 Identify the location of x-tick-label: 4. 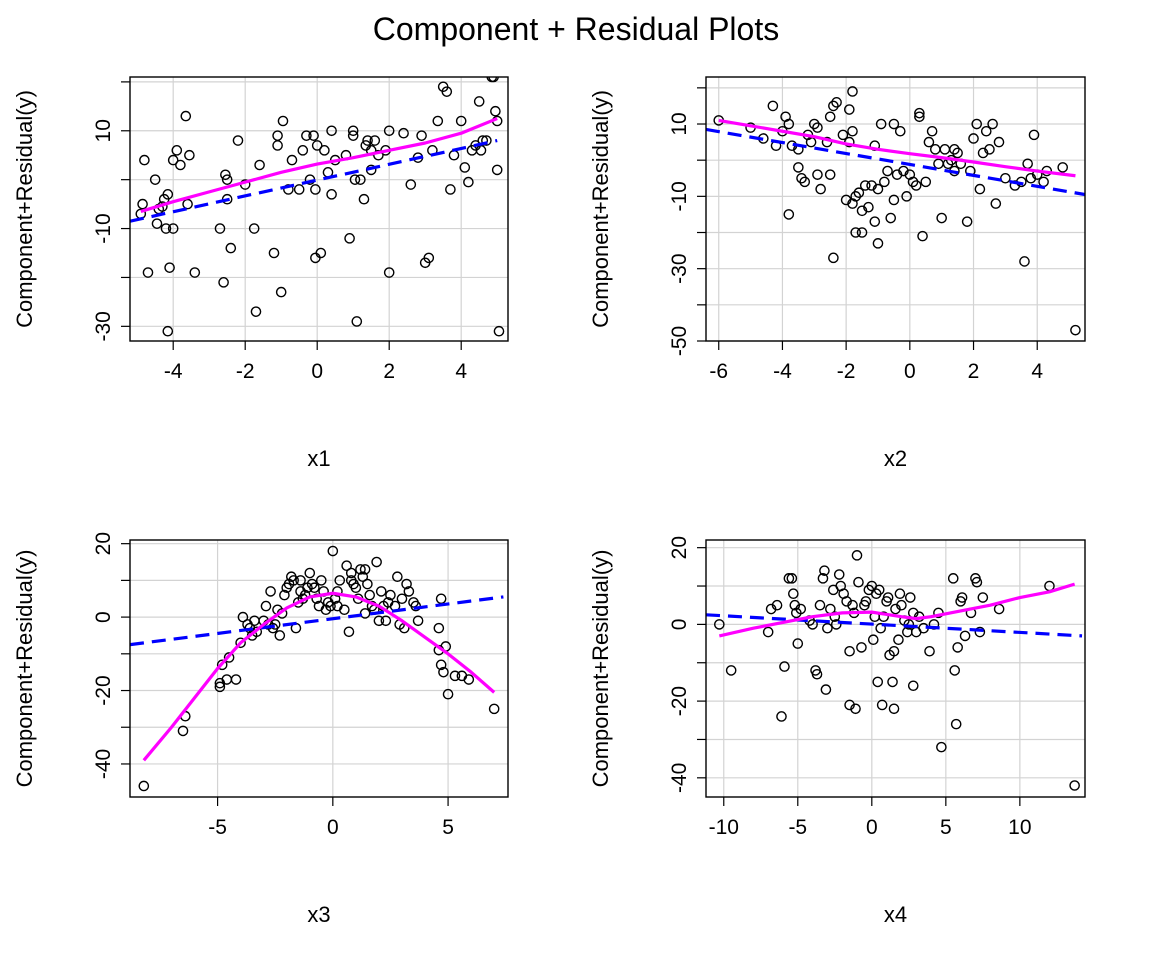
(461, 371).